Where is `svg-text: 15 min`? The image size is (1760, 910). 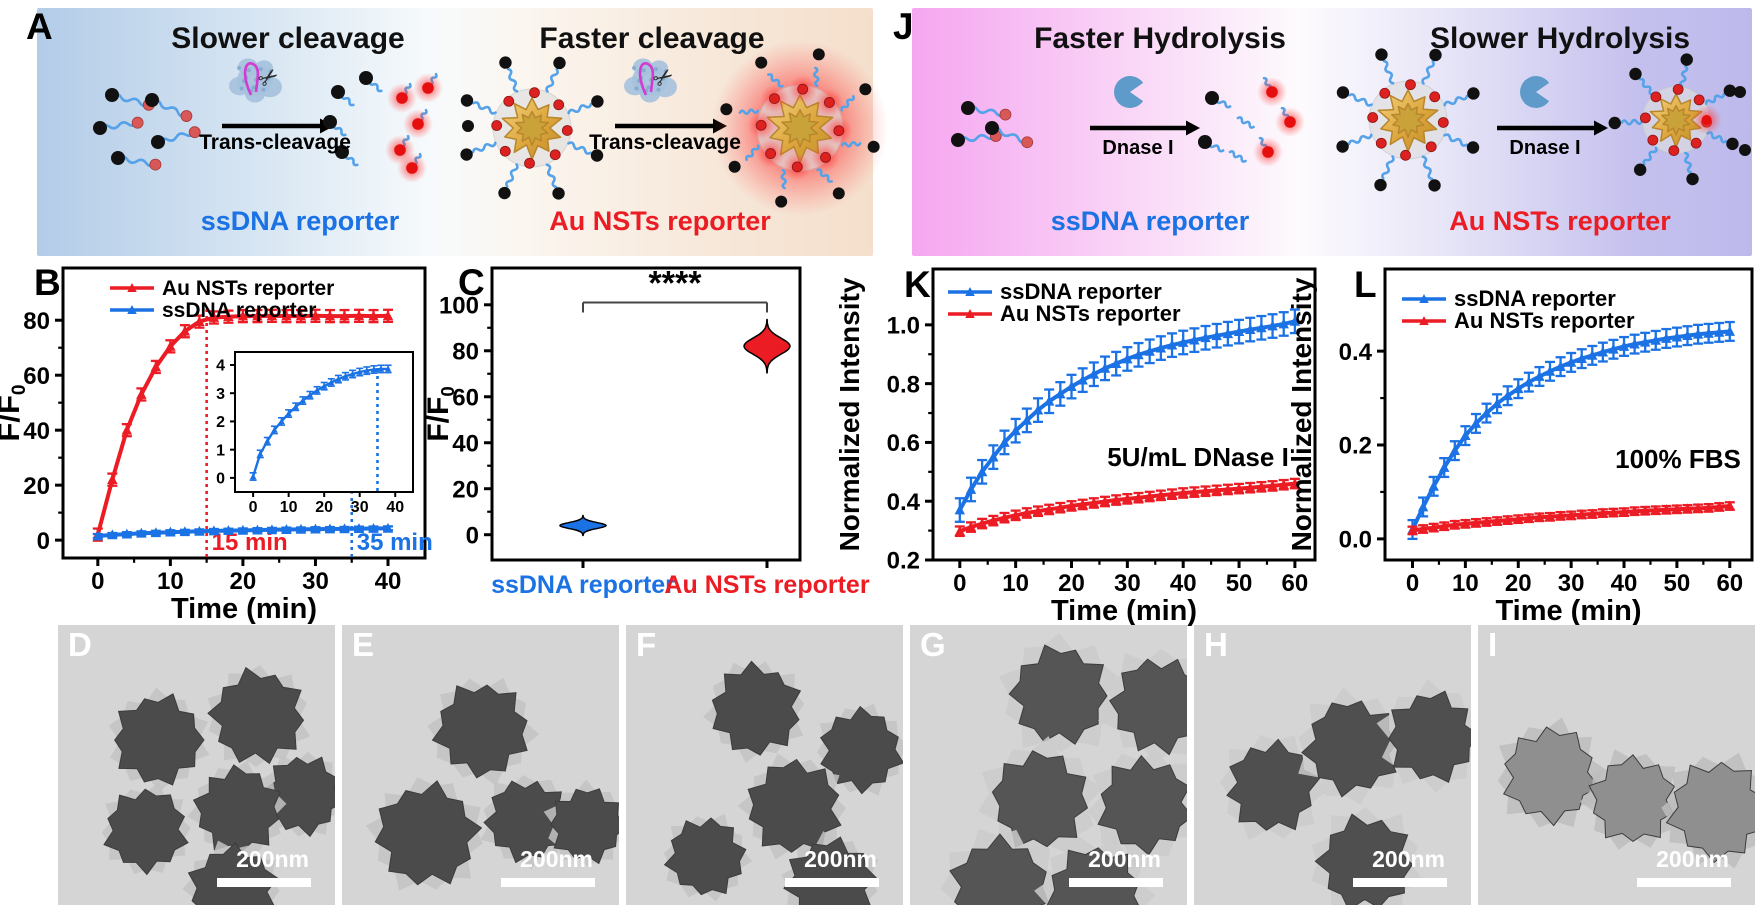
svg-text: 15 min is located at coordinates (250, 542).